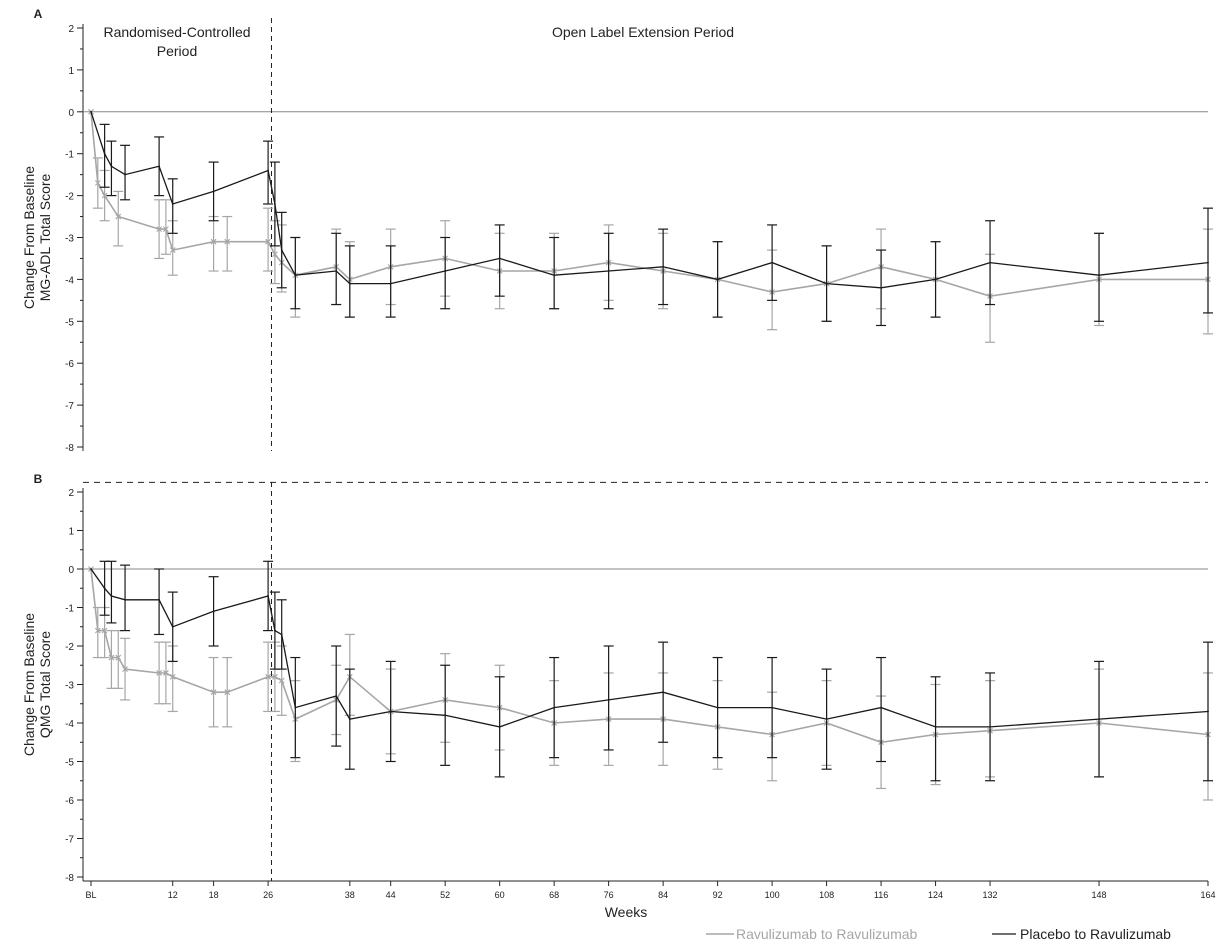 Image resolution: width=1217 pixels, height=951 pixels. Describe the element at coordinates (445, 895) in the screenshot. I see `x-tick-label: 52` at that location.